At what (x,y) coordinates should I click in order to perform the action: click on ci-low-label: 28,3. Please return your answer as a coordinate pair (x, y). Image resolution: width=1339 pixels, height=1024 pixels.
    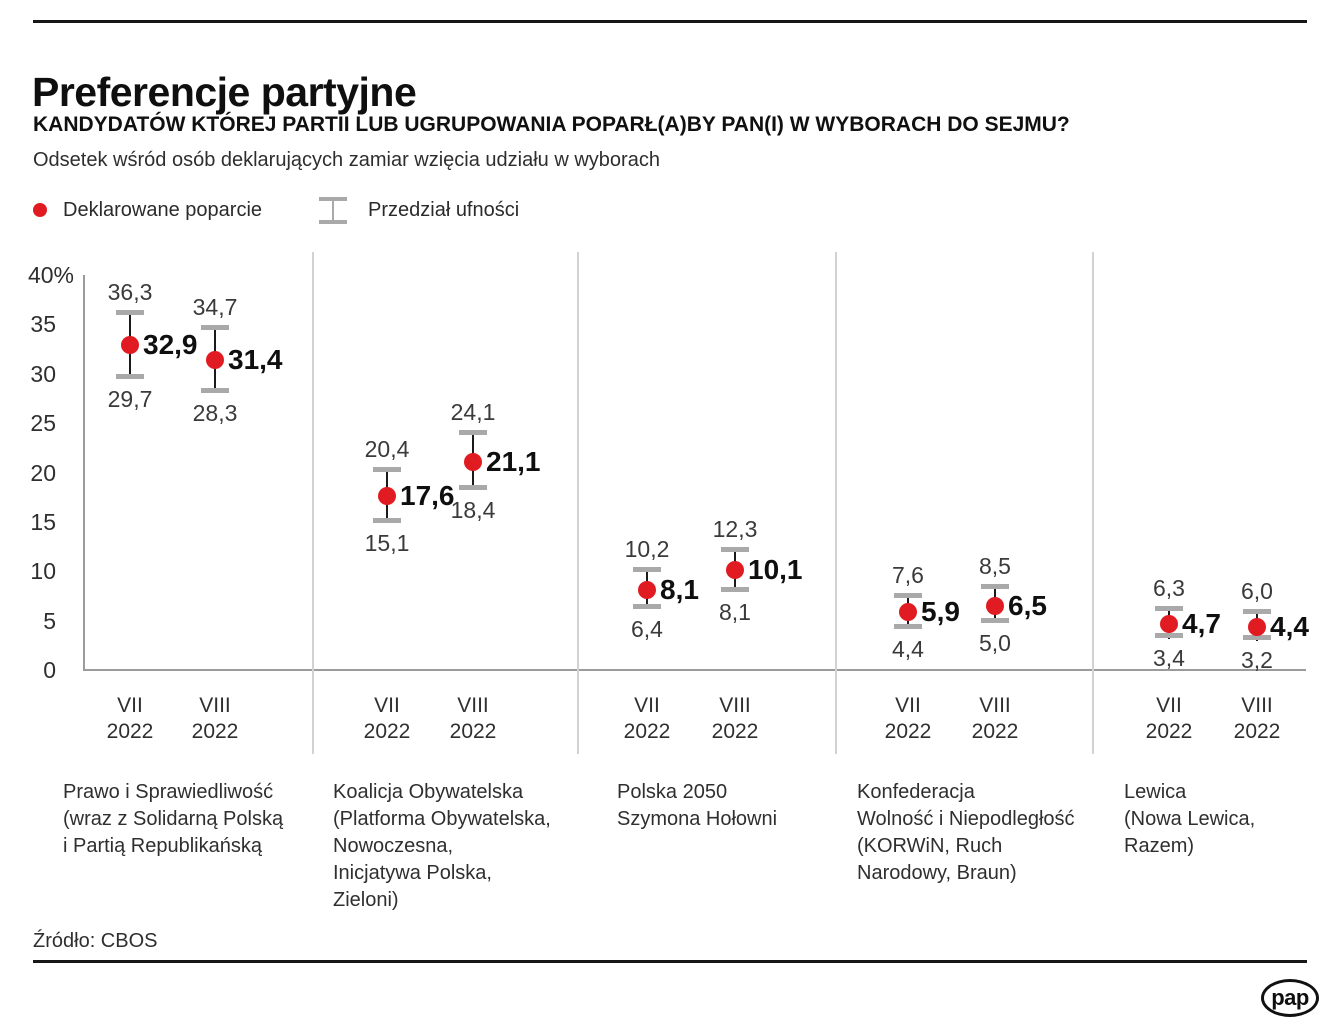
    Looking at the image, I should click on (215, 413).